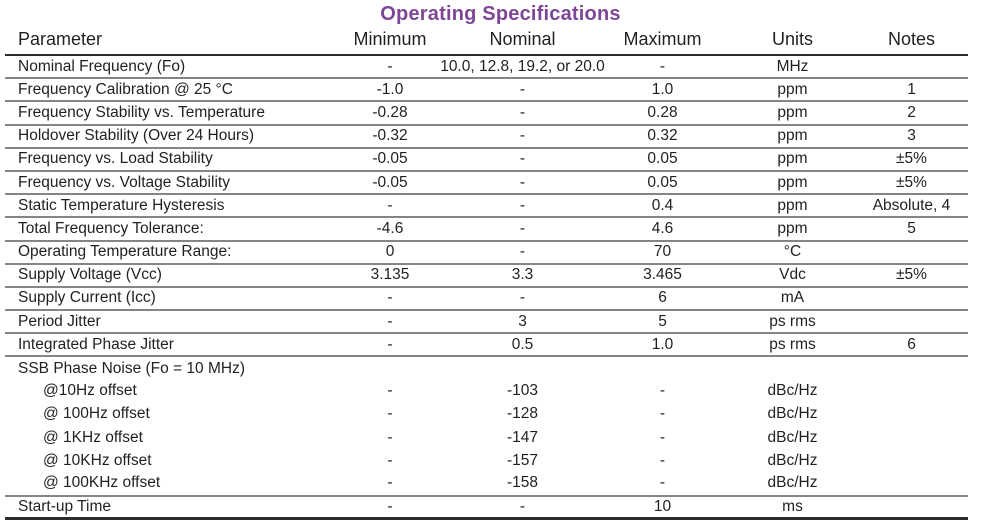  What do you see at coordinates (792, 252) in the screenshot?
I see `units-cell: °C` at bounding box center [792, 252].